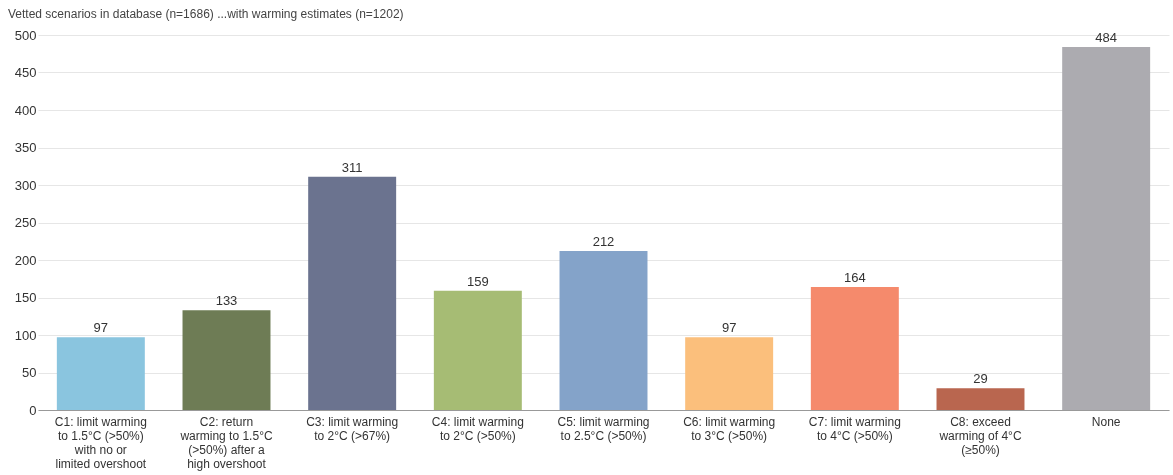  Describe the element at coordinates (352, 428) in the screenshot. I see `x-tick-label: C3: limit warming to 2°C (>67%)` at that location.